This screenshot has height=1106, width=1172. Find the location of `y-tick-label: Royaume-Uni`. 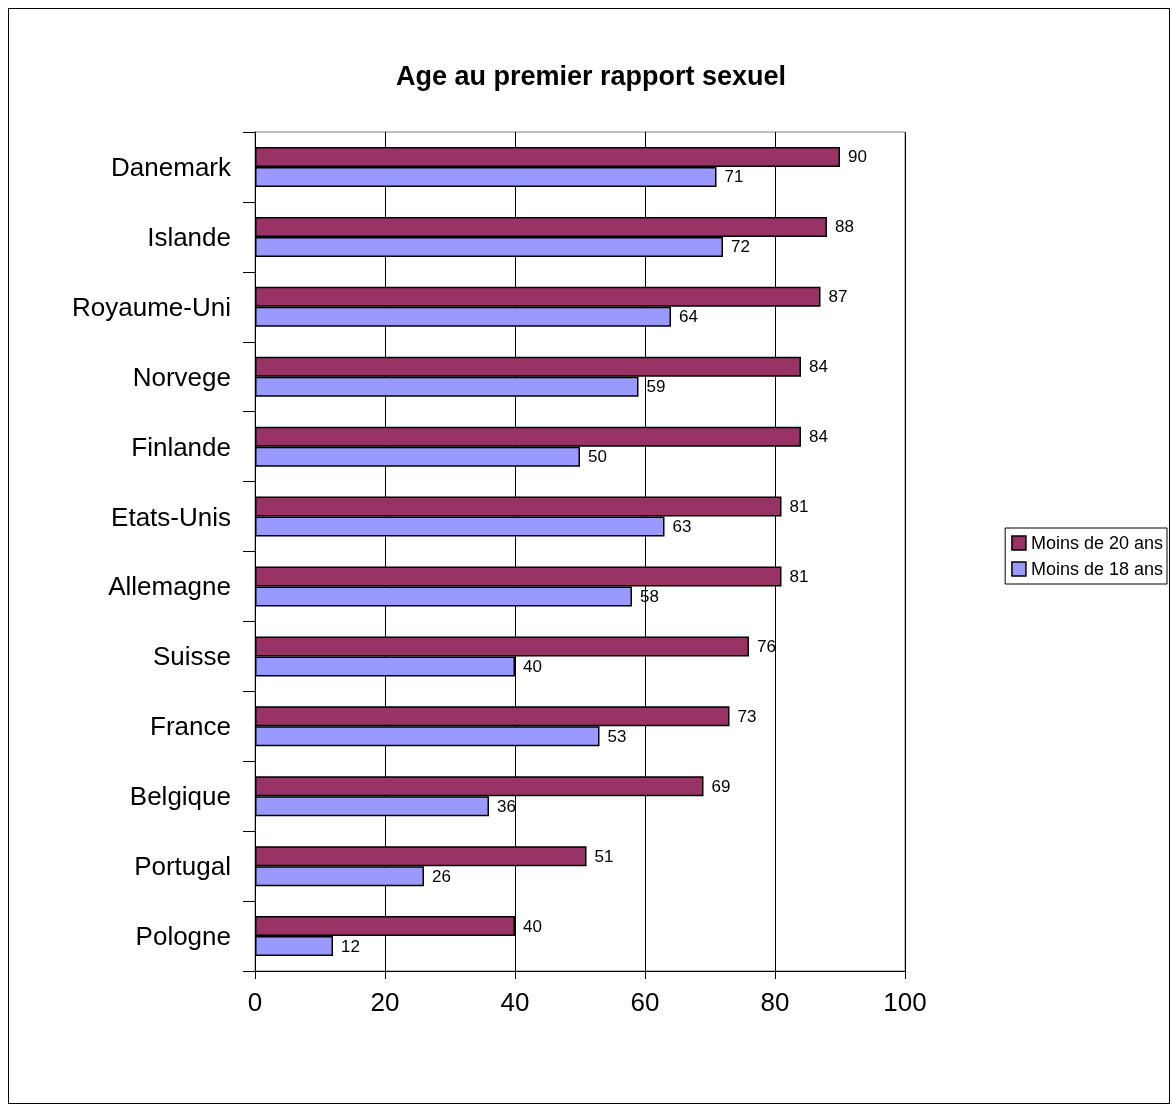

y-tick-label: Royaume-Uni is located at coordinates (151, 306).